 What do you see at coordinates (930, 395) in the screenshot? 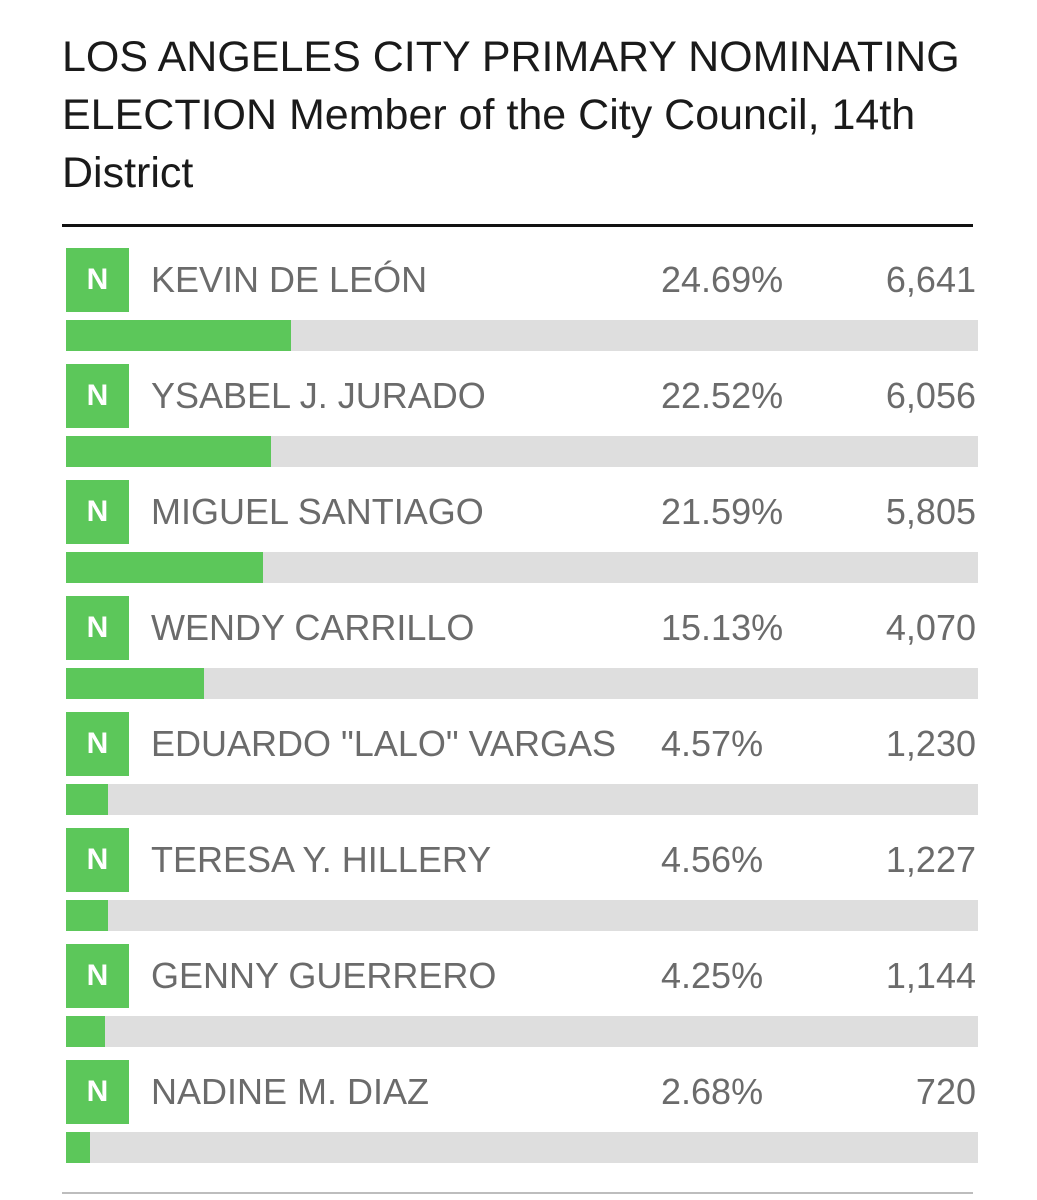
I see `candidate-votes: 6,056` at bounding box center [930, 395].